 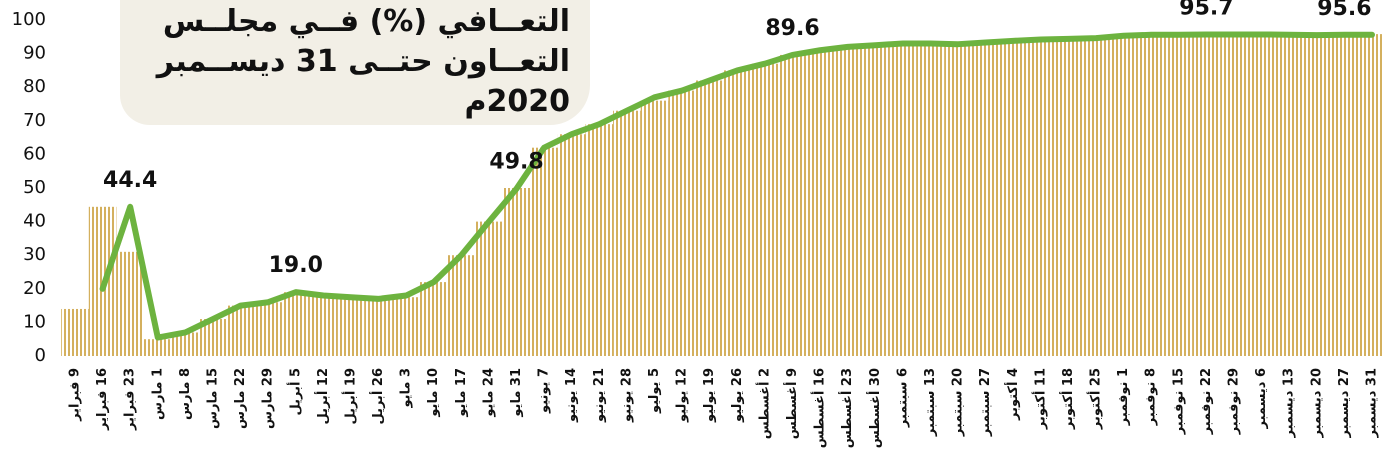 What do you see at coordinates (599, 395) in the screenshot?
I see `x-tick-label: 21 يونيو` at bounding box center [599, 395].